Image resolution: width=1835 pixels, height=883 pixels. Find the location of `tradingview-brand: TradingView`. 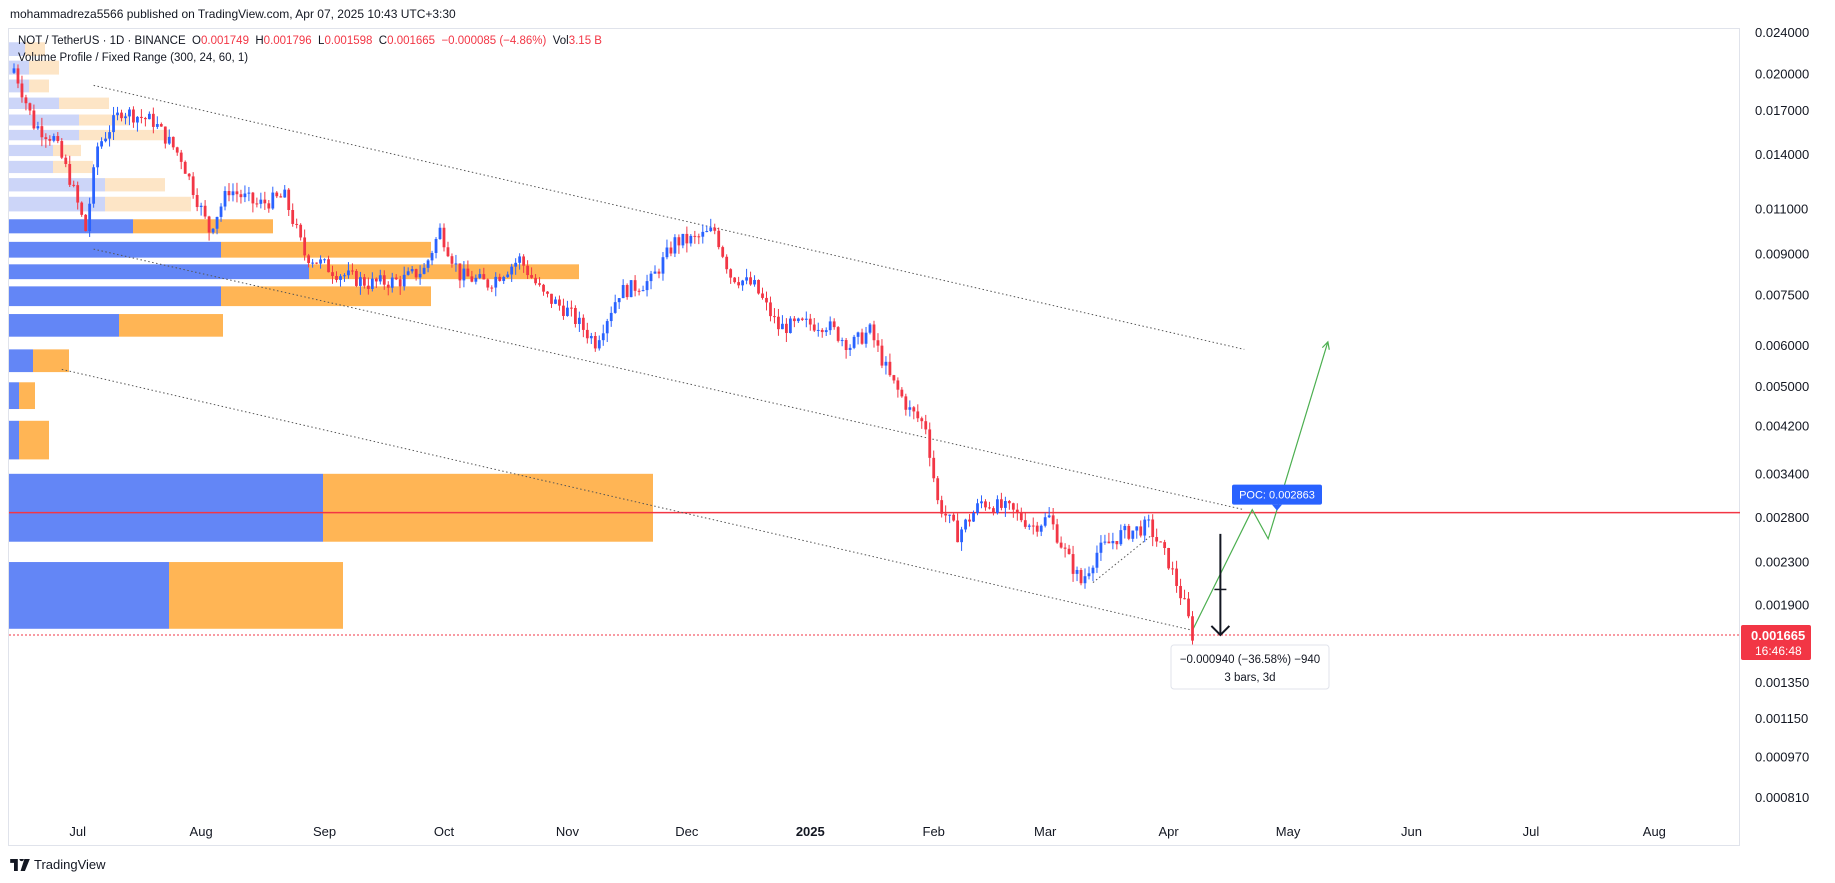

tradingview-brand: TradingView is located at coordinates (58, 864).